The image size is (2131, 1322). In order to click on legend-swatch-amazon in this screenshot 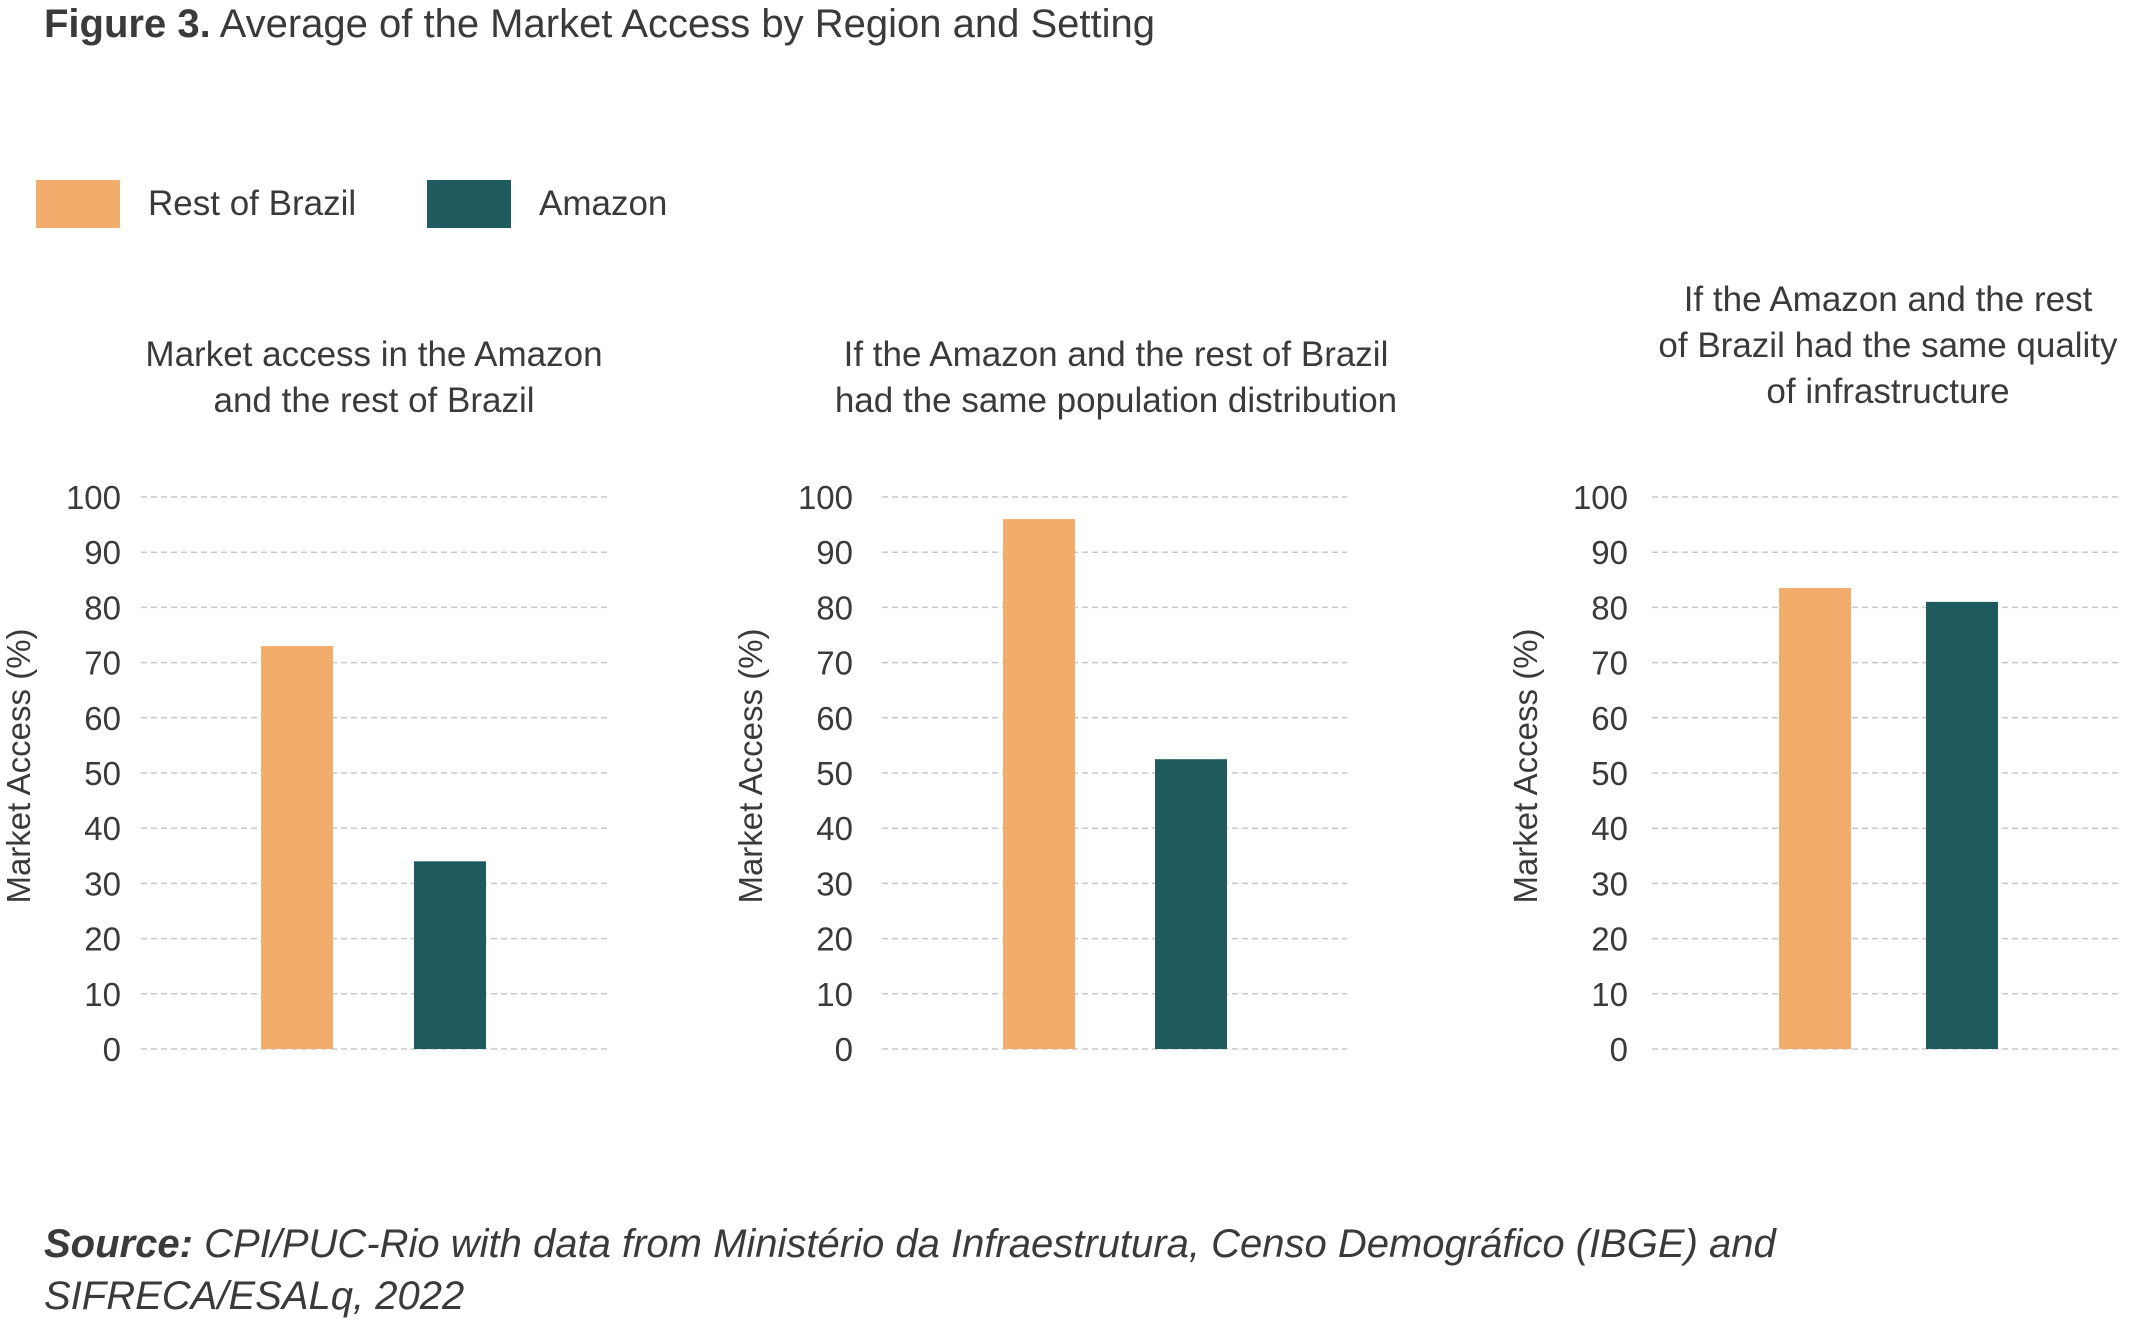, I will do `click(469, 204)`.